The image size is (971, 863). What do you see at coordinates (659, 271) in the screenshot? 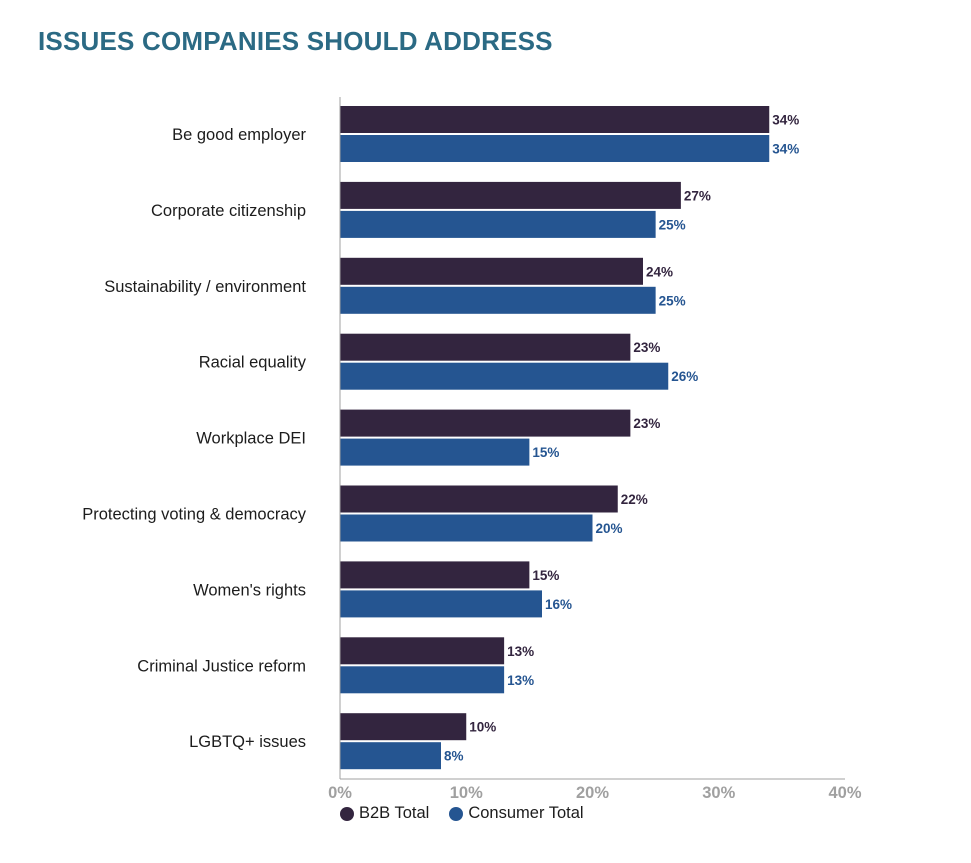
I see `data-label-b2b-total-sustainability-environment: 24%` at bounding box center [659, 271].